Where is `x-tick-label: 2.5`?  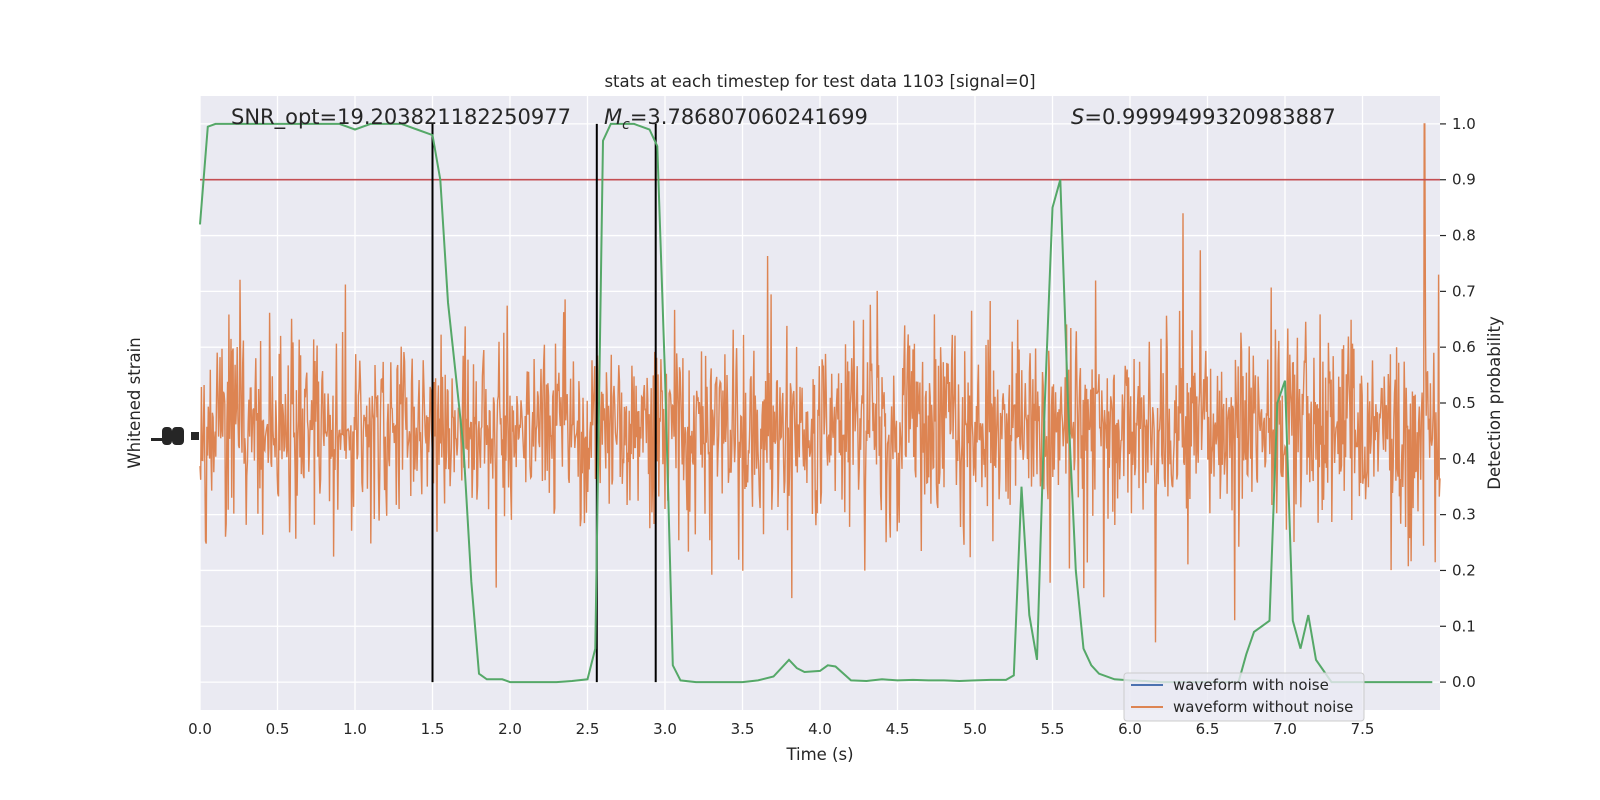
x-tick-label: 2.5 is located at coordinates (588, 729).